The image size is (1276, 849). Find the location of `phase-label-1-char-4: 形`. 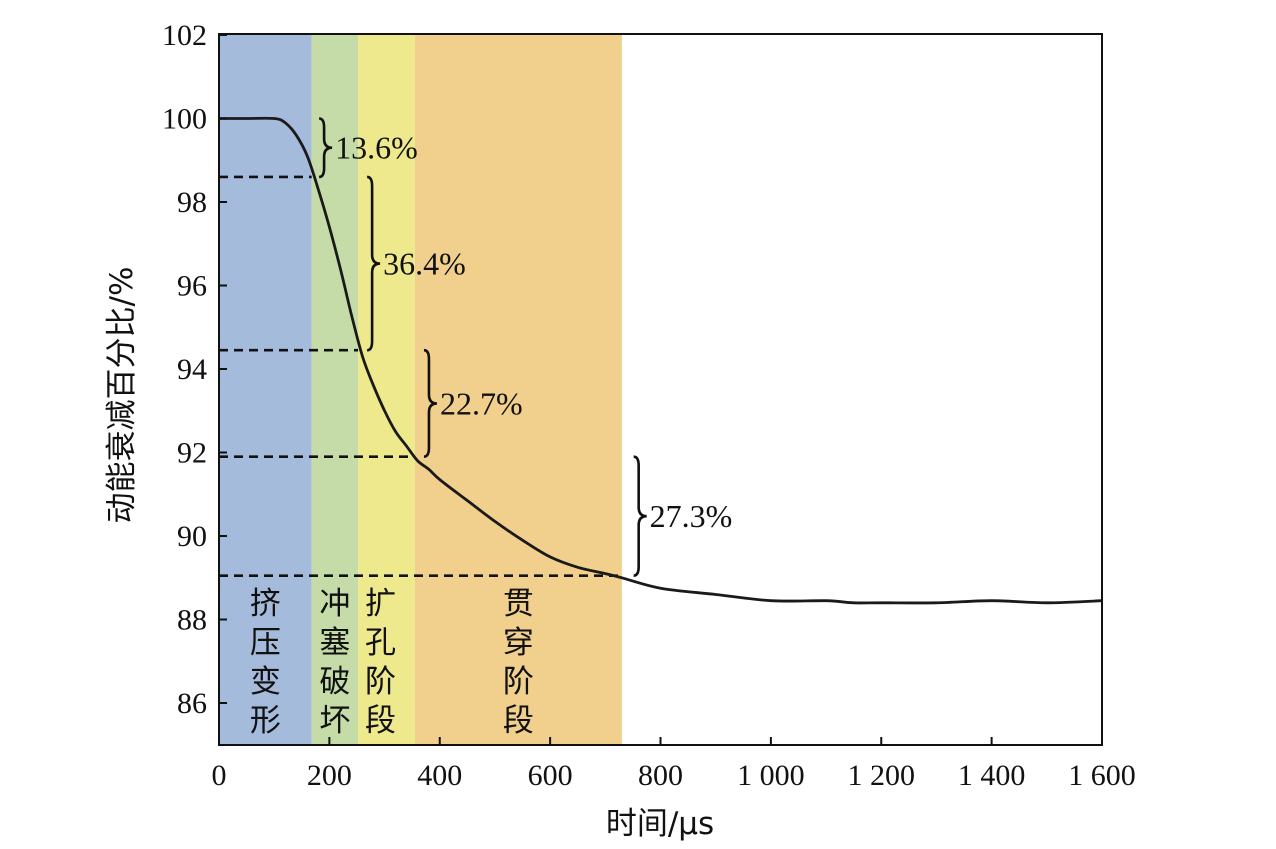

phase-label-1-char-4: 形 is located at coordinates (265, 721).